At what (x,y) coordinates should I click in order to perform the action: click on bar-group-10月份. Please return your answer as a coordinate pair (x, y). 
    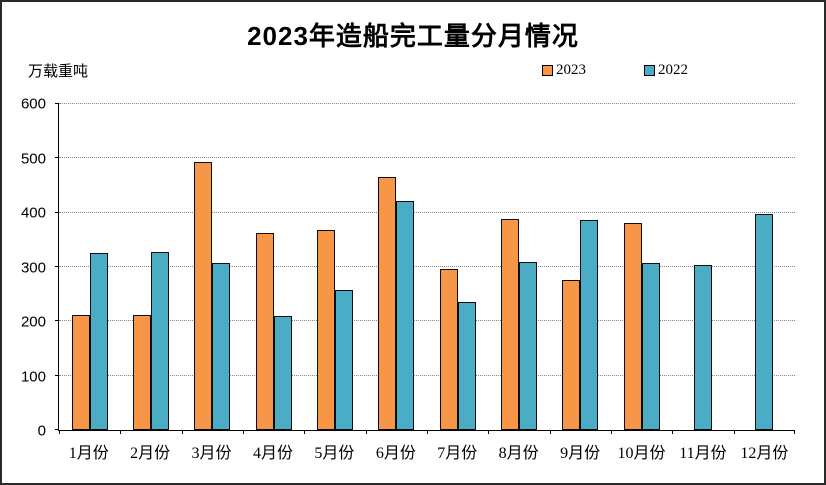
    Looking at the image, I should click on (641, 267).